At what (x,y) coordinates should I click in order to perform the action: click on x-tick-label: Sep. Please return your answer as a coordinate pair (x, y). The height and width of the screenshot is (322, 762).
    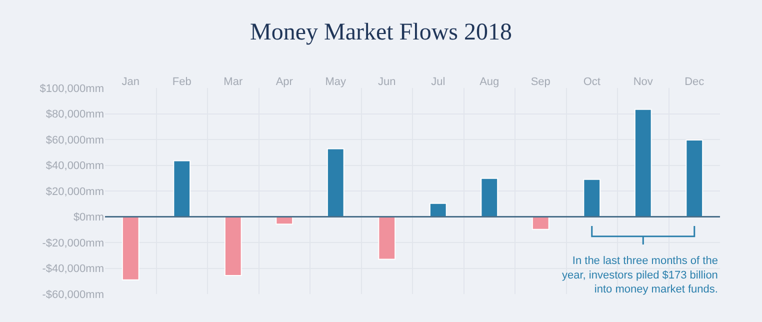
    Looking at the image, I should click on (540, 82).